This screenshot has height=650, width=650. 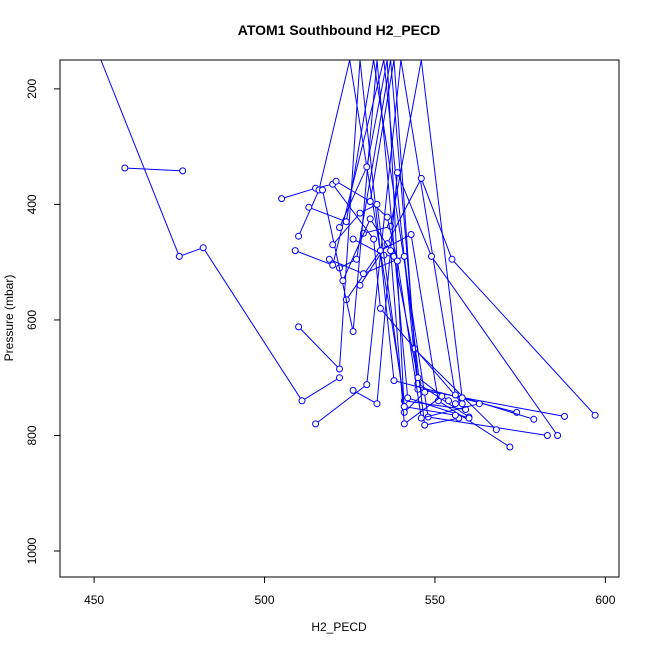 What do you see at coordinates (435, 600) in the screenshot?
I see `x-tick-label: 550` at bounding box center [435, 600].